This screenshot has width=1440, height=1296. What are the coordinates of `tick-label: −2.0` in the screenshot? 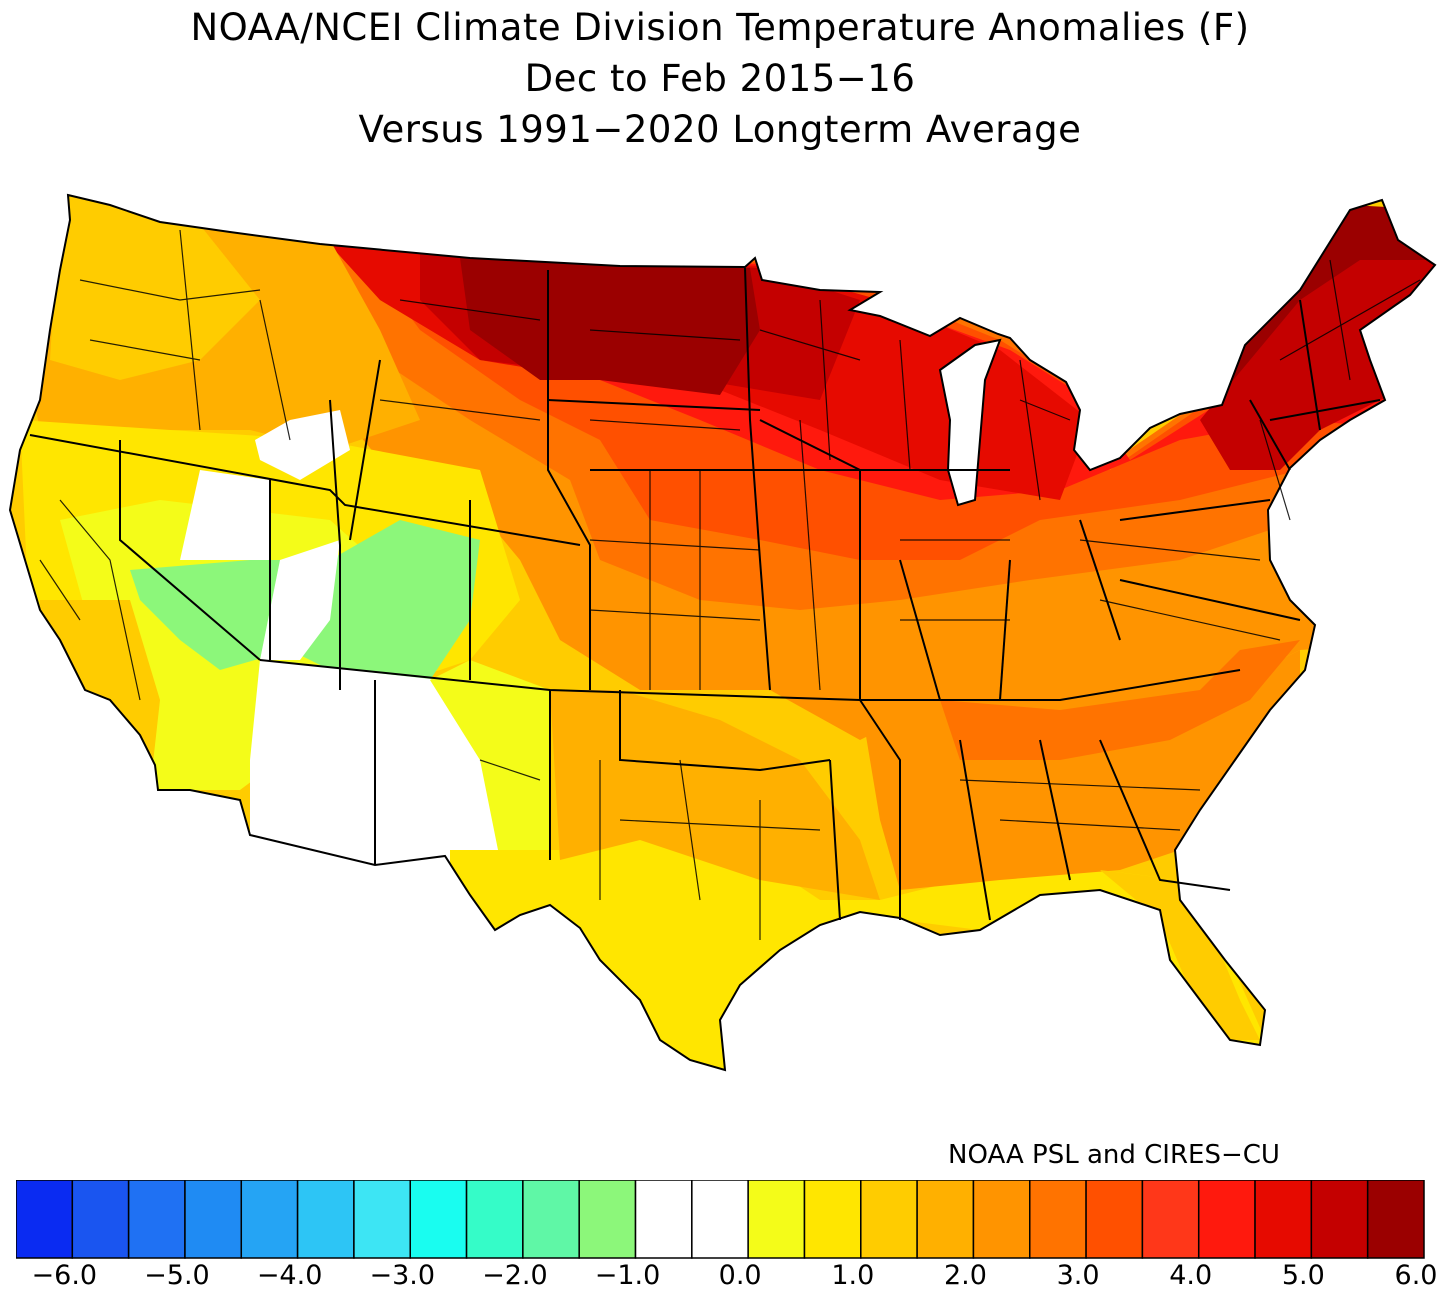 It's located at (515, 1275).